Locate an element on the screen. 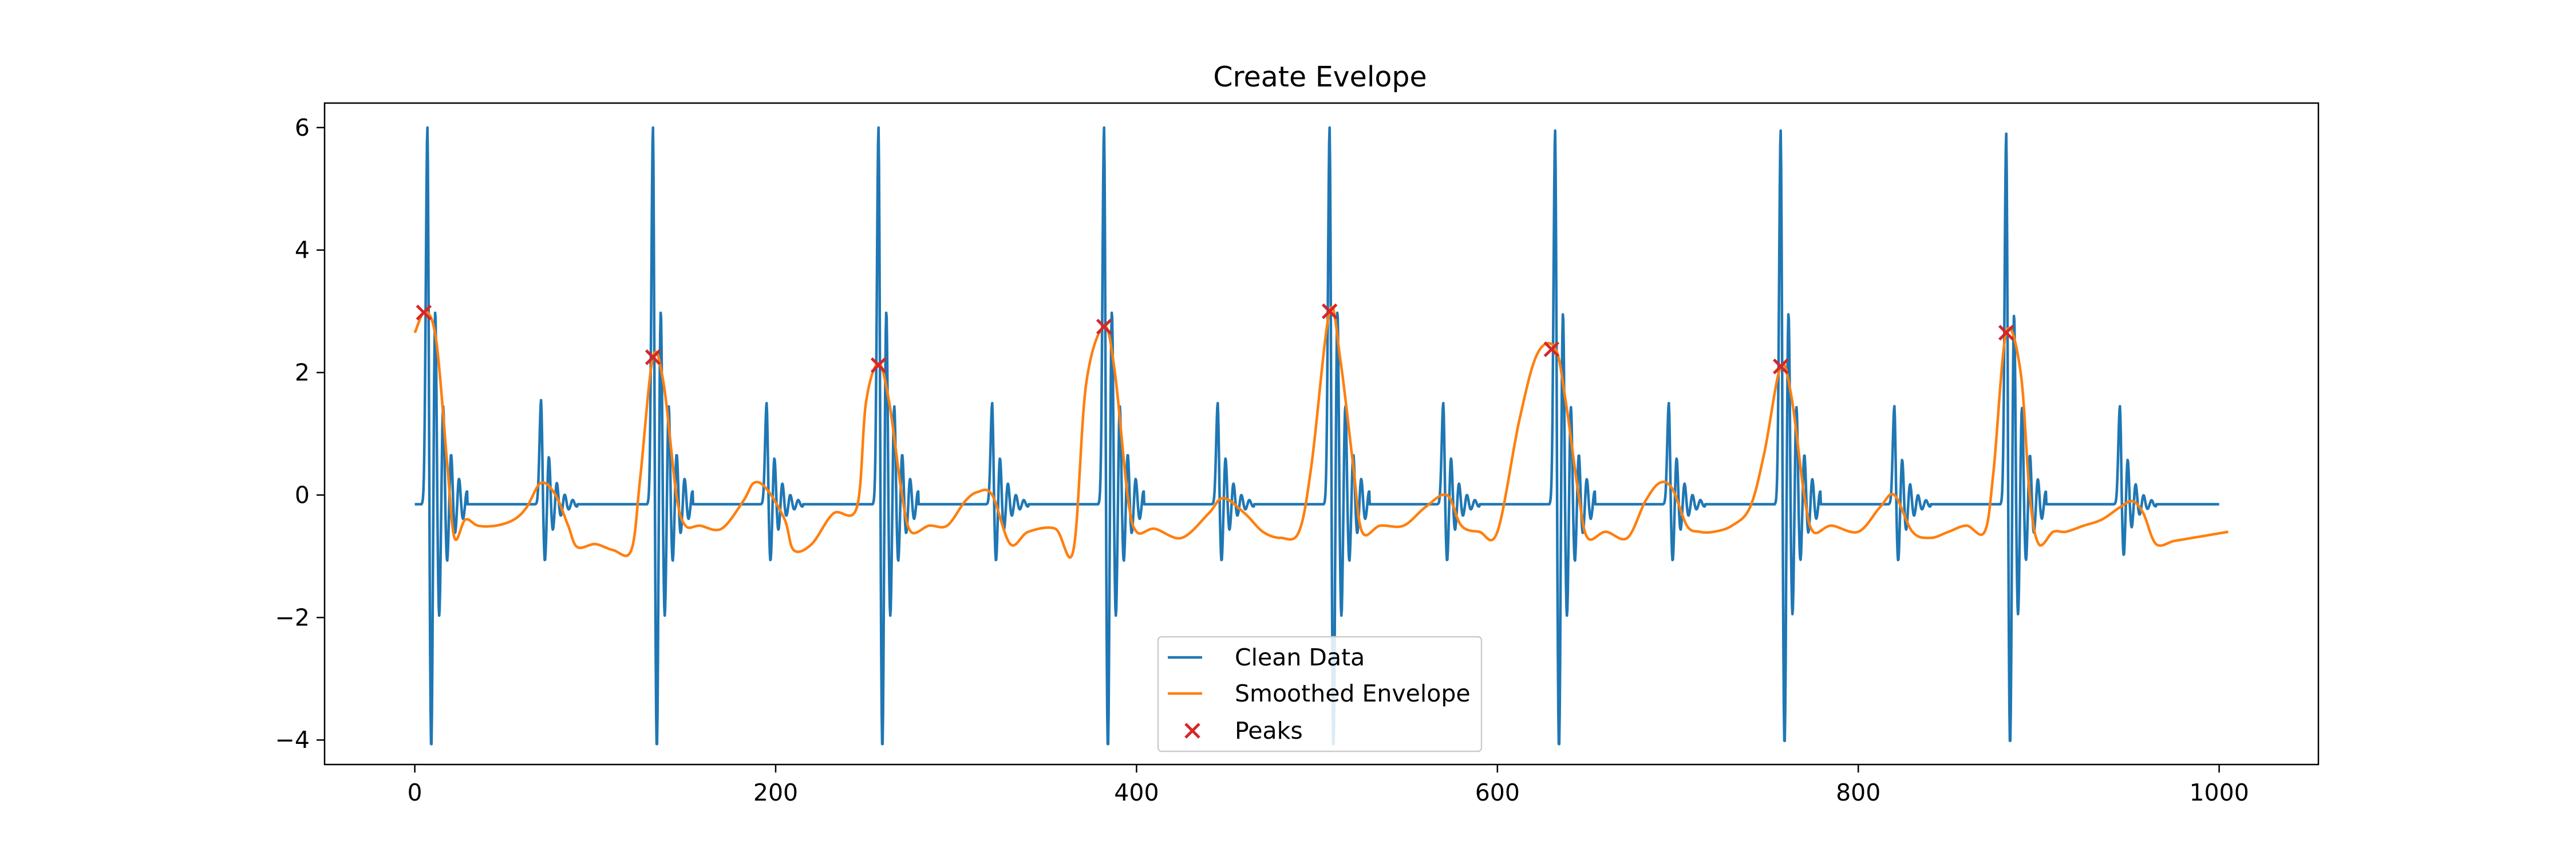 The image size is (2576, 859). x-tick-label: 600 is located at coordinates (1497, 793).